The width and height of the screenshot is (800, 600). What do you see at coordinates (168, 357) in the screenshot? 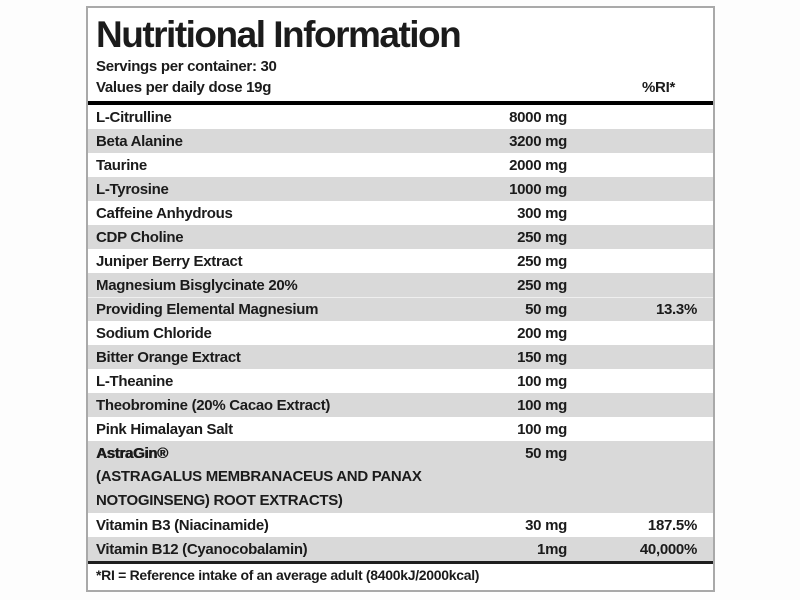
I see `ingredient-name: Bitter Orange Extract` at bounding box center [168, 357].